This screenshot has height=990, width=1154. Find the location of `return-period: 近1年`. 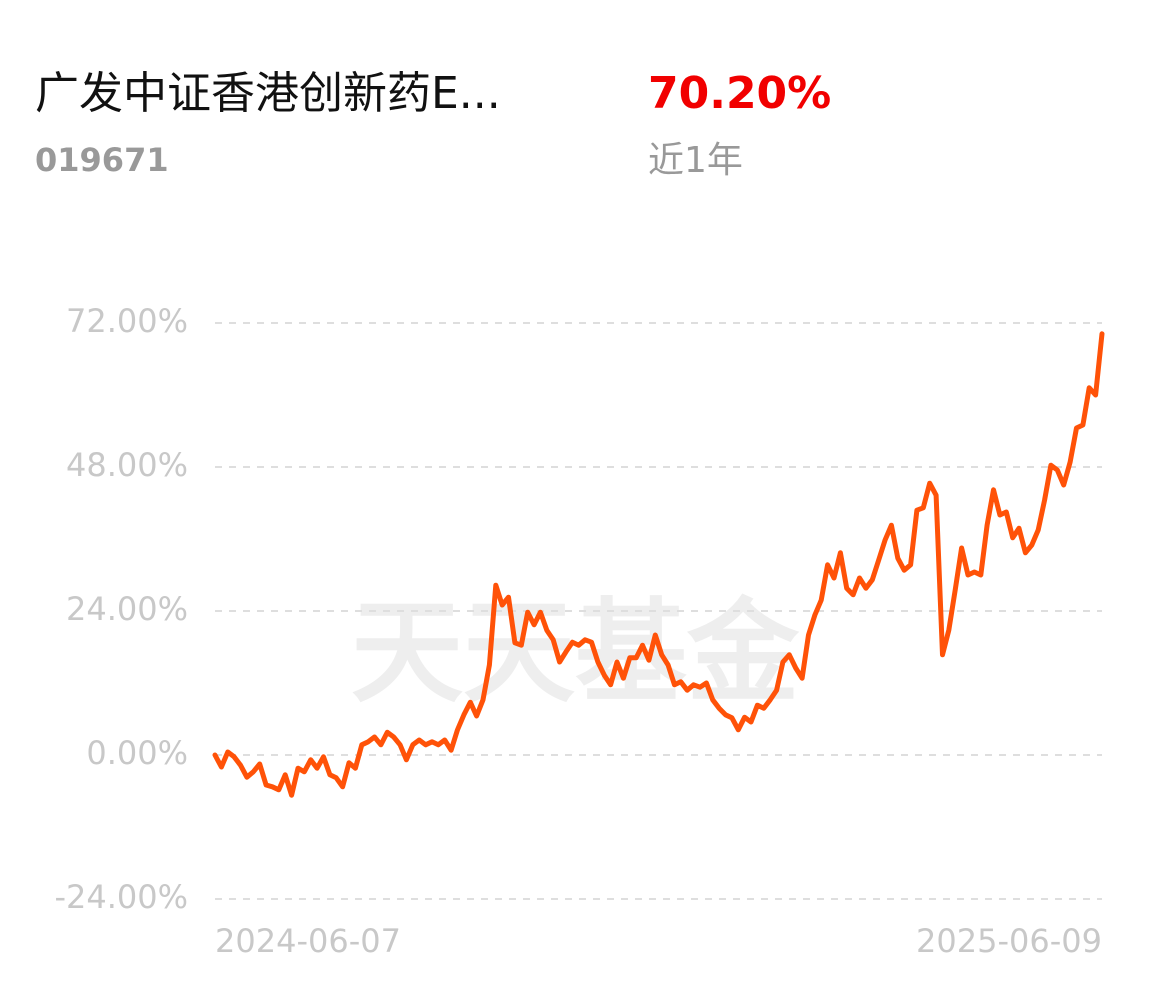

return-period: 近1年 is located at coordinates (695, 160).